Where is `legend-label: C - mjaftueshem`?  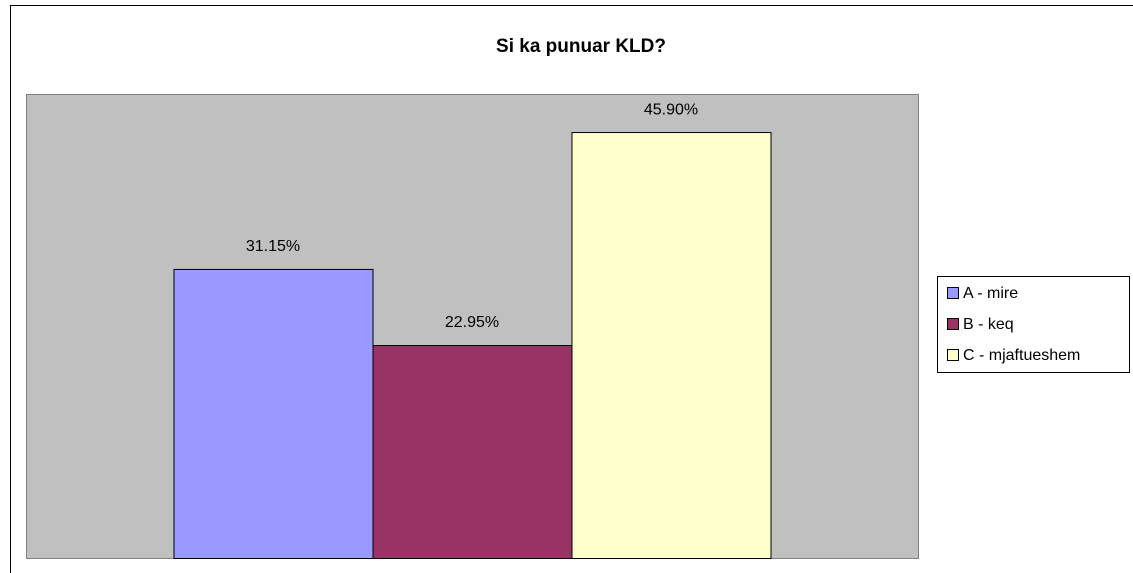 legend-label: C - mjaftueshem is located at coordinates (1021, 355).